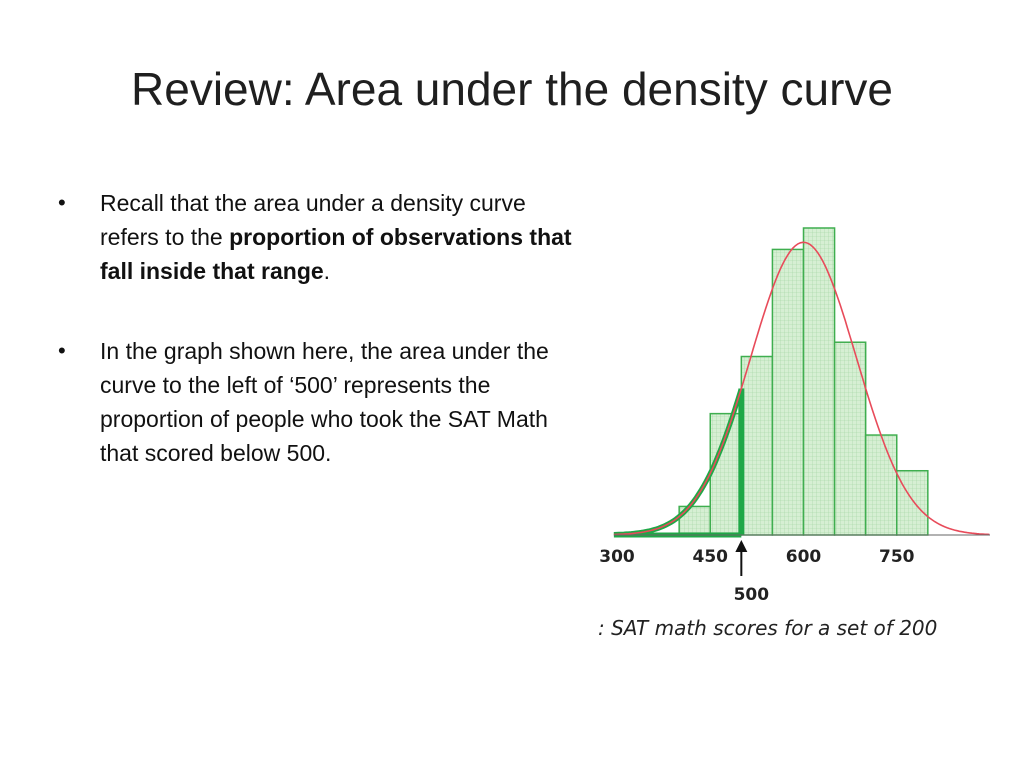  I want to click on chart-caption: : SAT math scores for a set of 200, so click(767, 628).